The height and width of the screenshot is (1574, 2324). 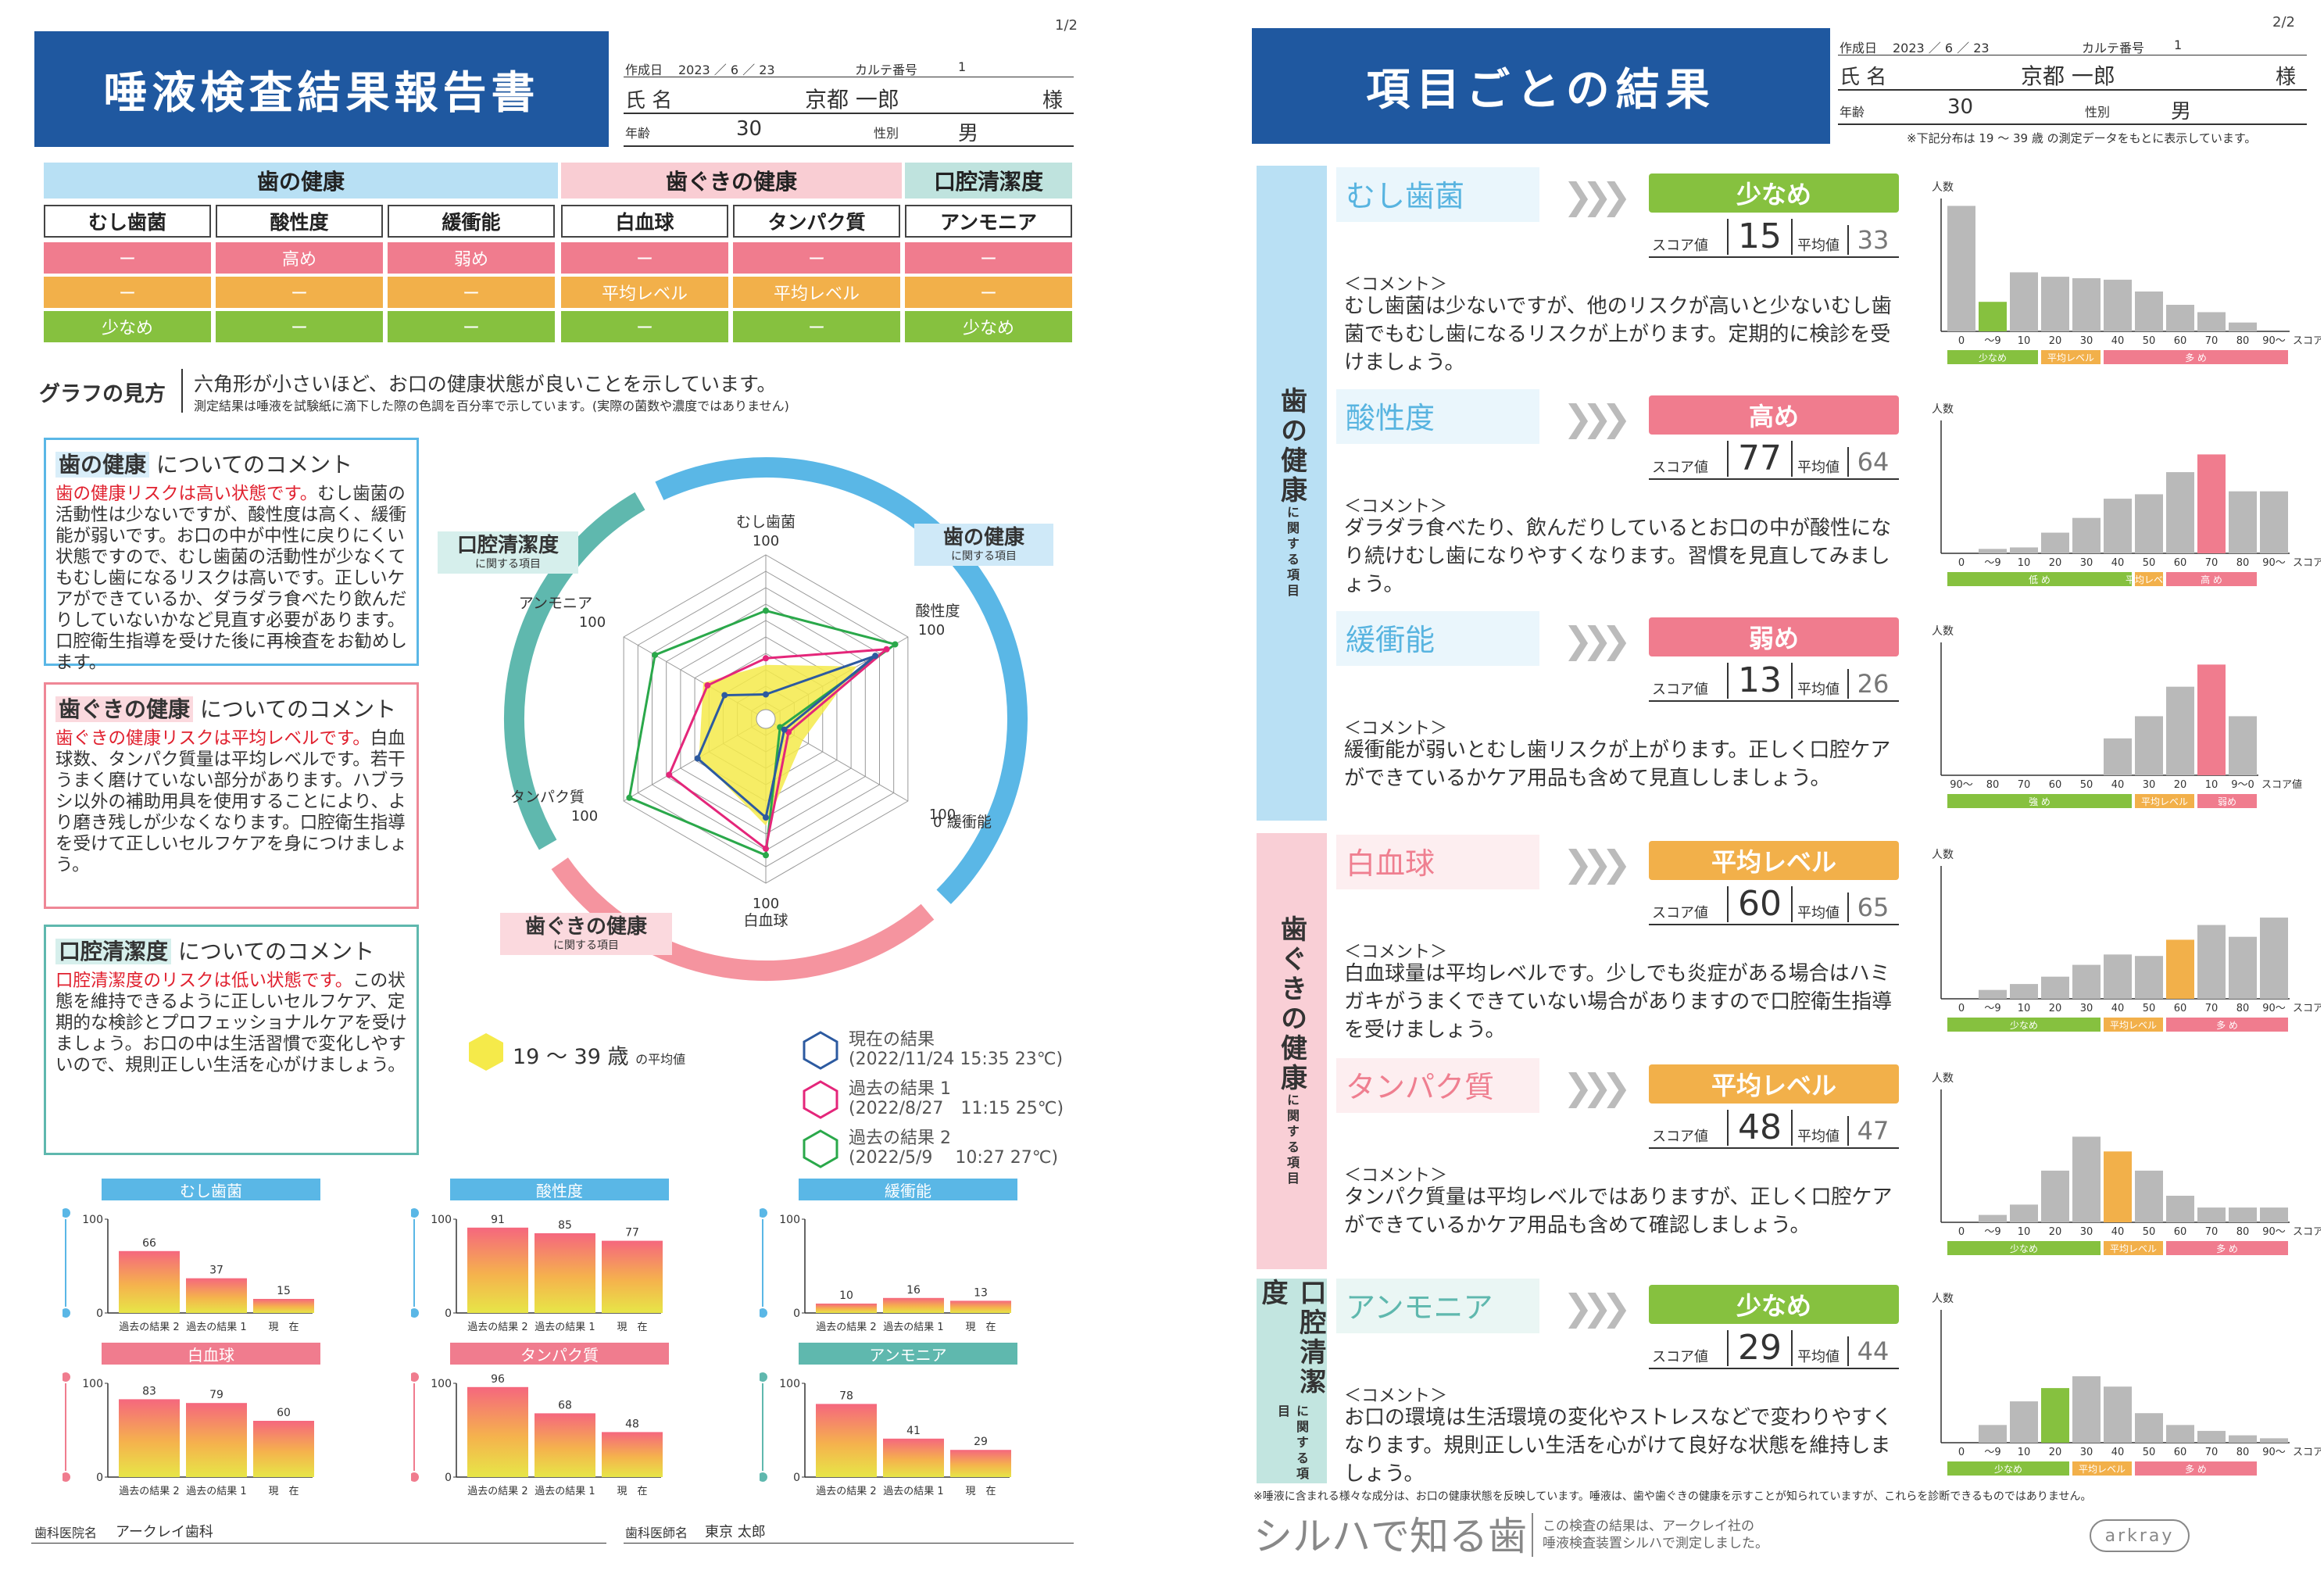 I want to click on hist-tick: 60, so click(x=2180, y=1453).